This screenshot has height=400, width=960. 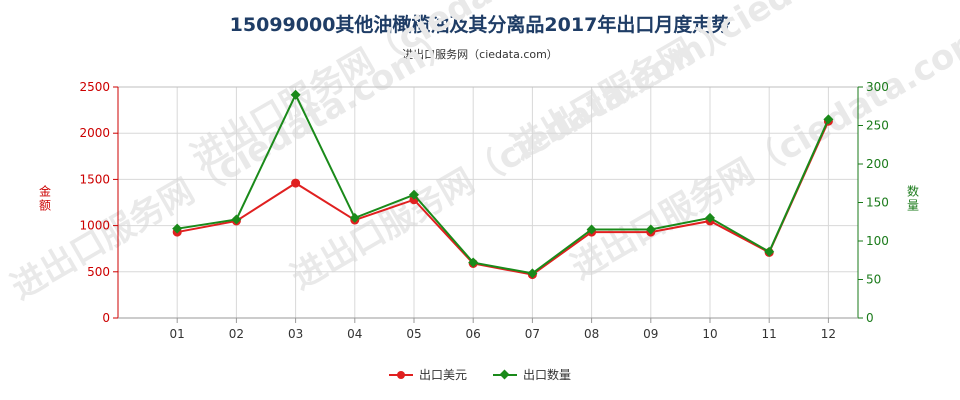 I want to click on legend-label: 出口数量, so click(x=547, y=375).